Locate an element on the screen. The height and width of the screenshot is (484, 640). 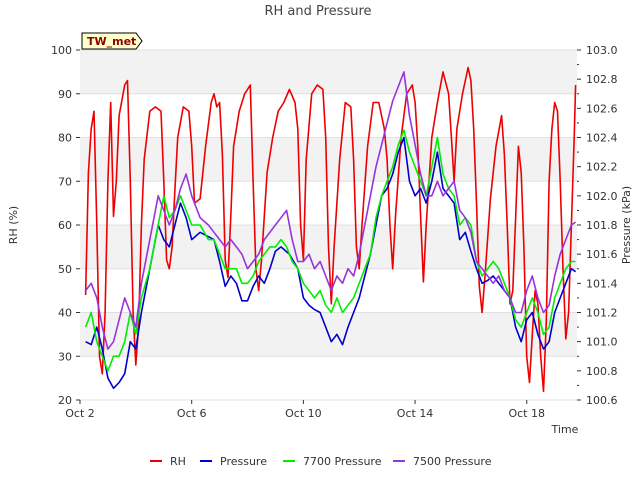
legend: RH Pressure 7700 Pressure 7500 Pressure is located at coordinates (321, 461).